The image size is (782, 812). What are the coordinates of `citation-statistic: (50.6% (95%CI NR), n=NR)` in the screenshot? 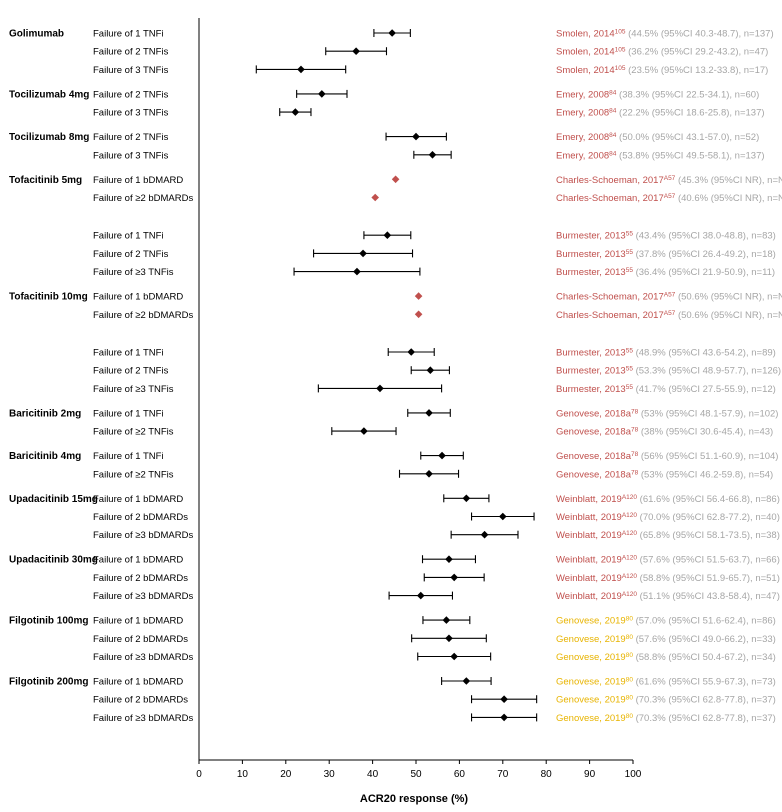 It's located at (728, 297).